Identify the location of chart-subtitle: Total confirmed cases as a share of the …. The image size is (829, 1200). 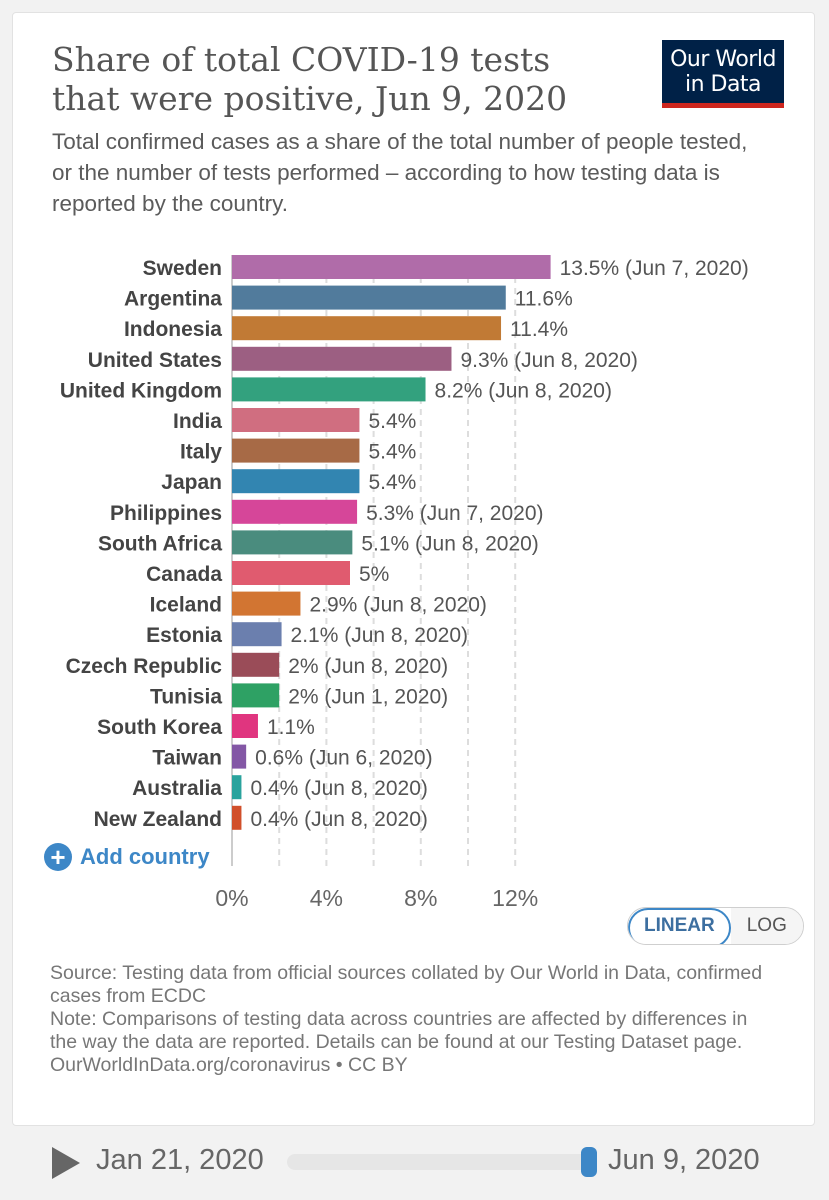
(400, 172).